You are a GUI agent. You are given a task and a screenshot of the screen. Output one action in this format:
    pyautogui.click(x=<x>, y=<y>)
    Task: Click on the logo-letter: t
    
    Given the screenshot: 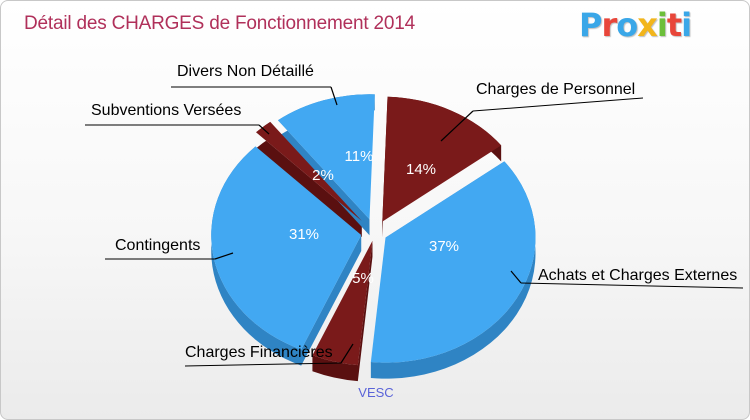 What is the action you would take?
    pyautogui.click(x=674, y=25)
    